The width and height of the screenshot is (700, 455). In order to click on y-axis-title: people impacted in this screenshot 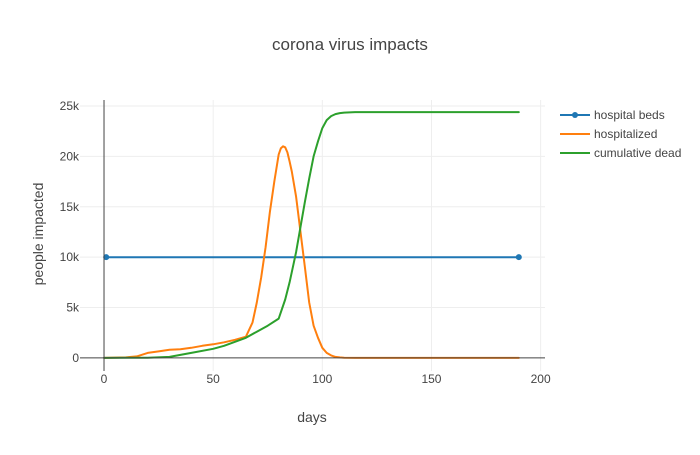, I will do `click(38, 234)`.